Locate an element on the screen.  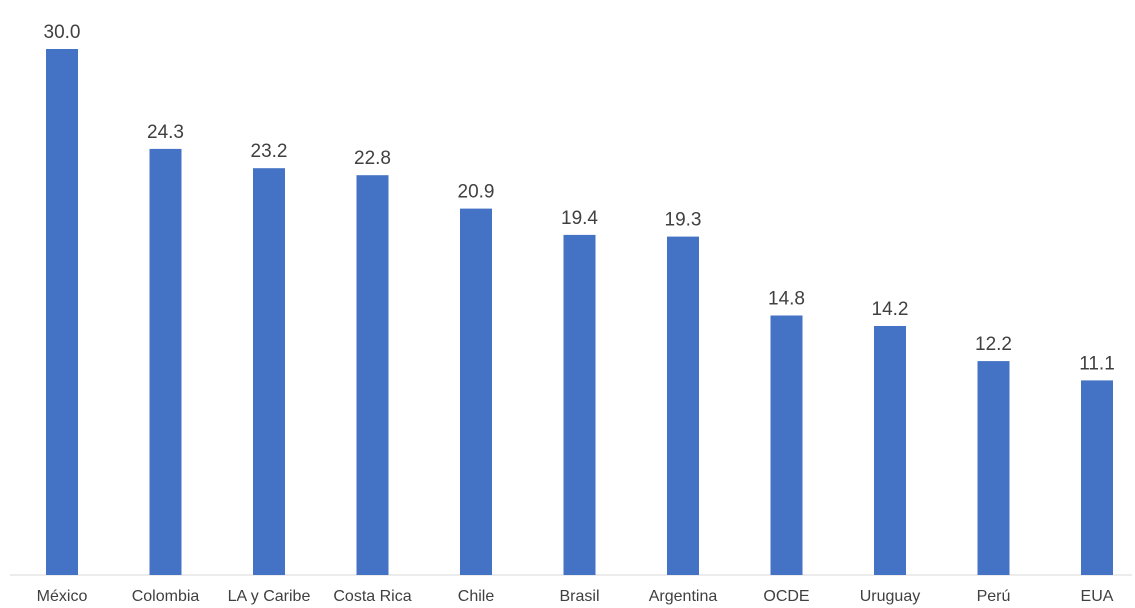
x-tick-label: Colombia is located at coordinates (166, 596).